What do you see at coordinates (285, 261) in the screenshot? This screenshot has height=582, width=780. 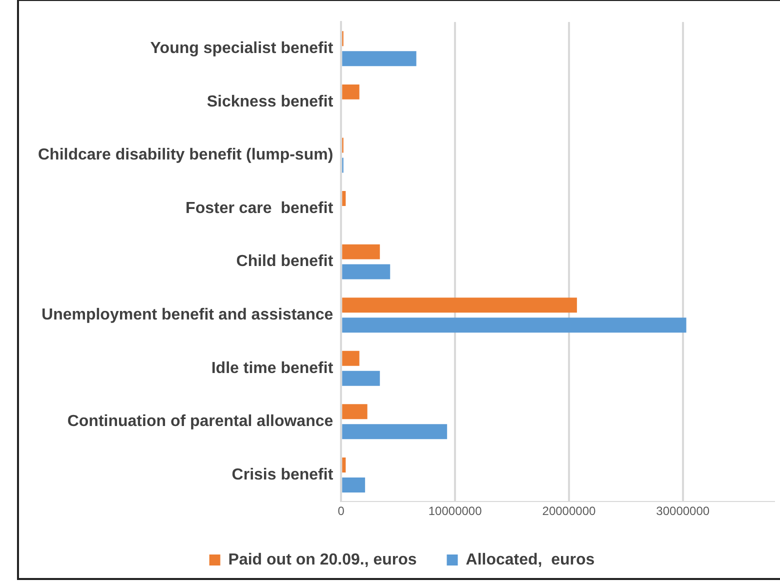 I see `y-tick-label: Child benefit` at bounding box center [285, 261].